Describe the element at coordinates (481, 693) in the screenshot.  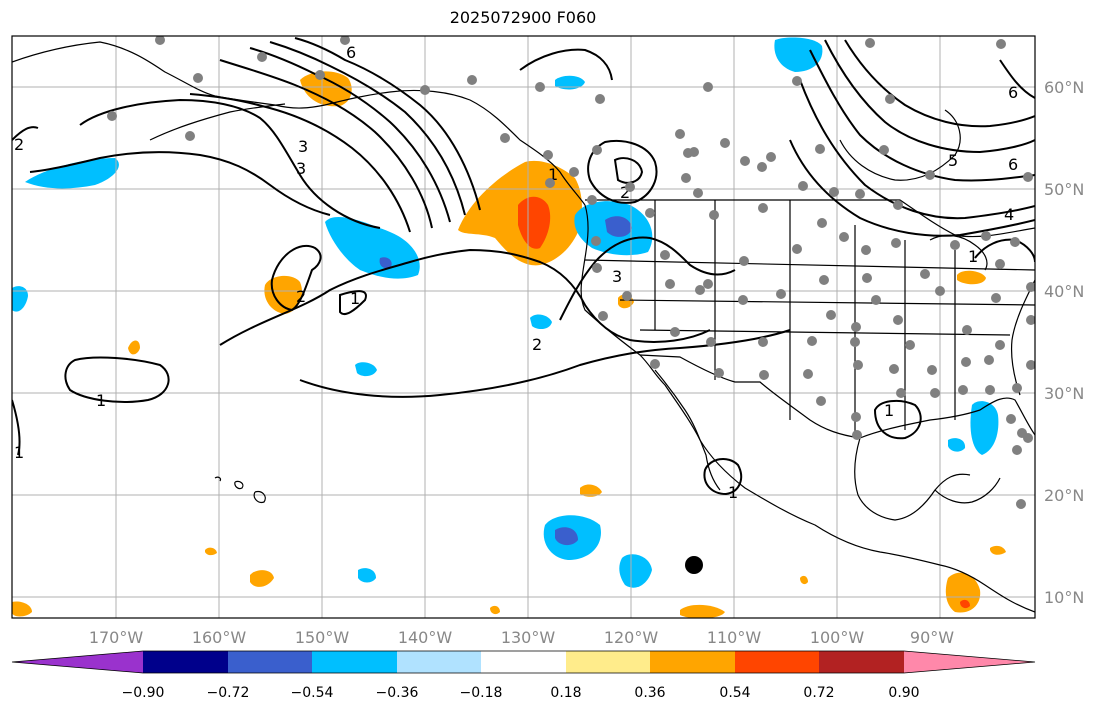
I see `colorbar-tick-label: −0.18` at that location.